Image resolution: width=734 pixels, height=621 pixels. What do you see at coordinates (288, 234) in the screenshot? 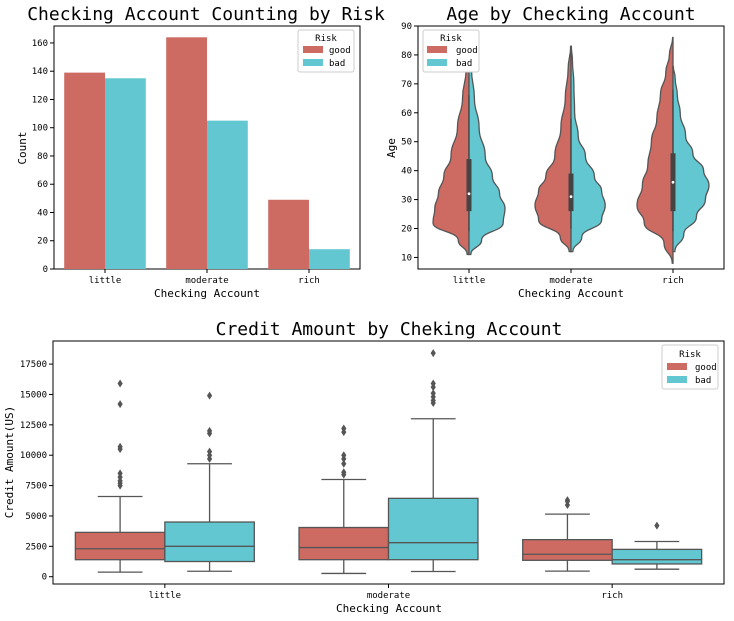
I see `bar-good-rich` at bounding box center [288, 234].